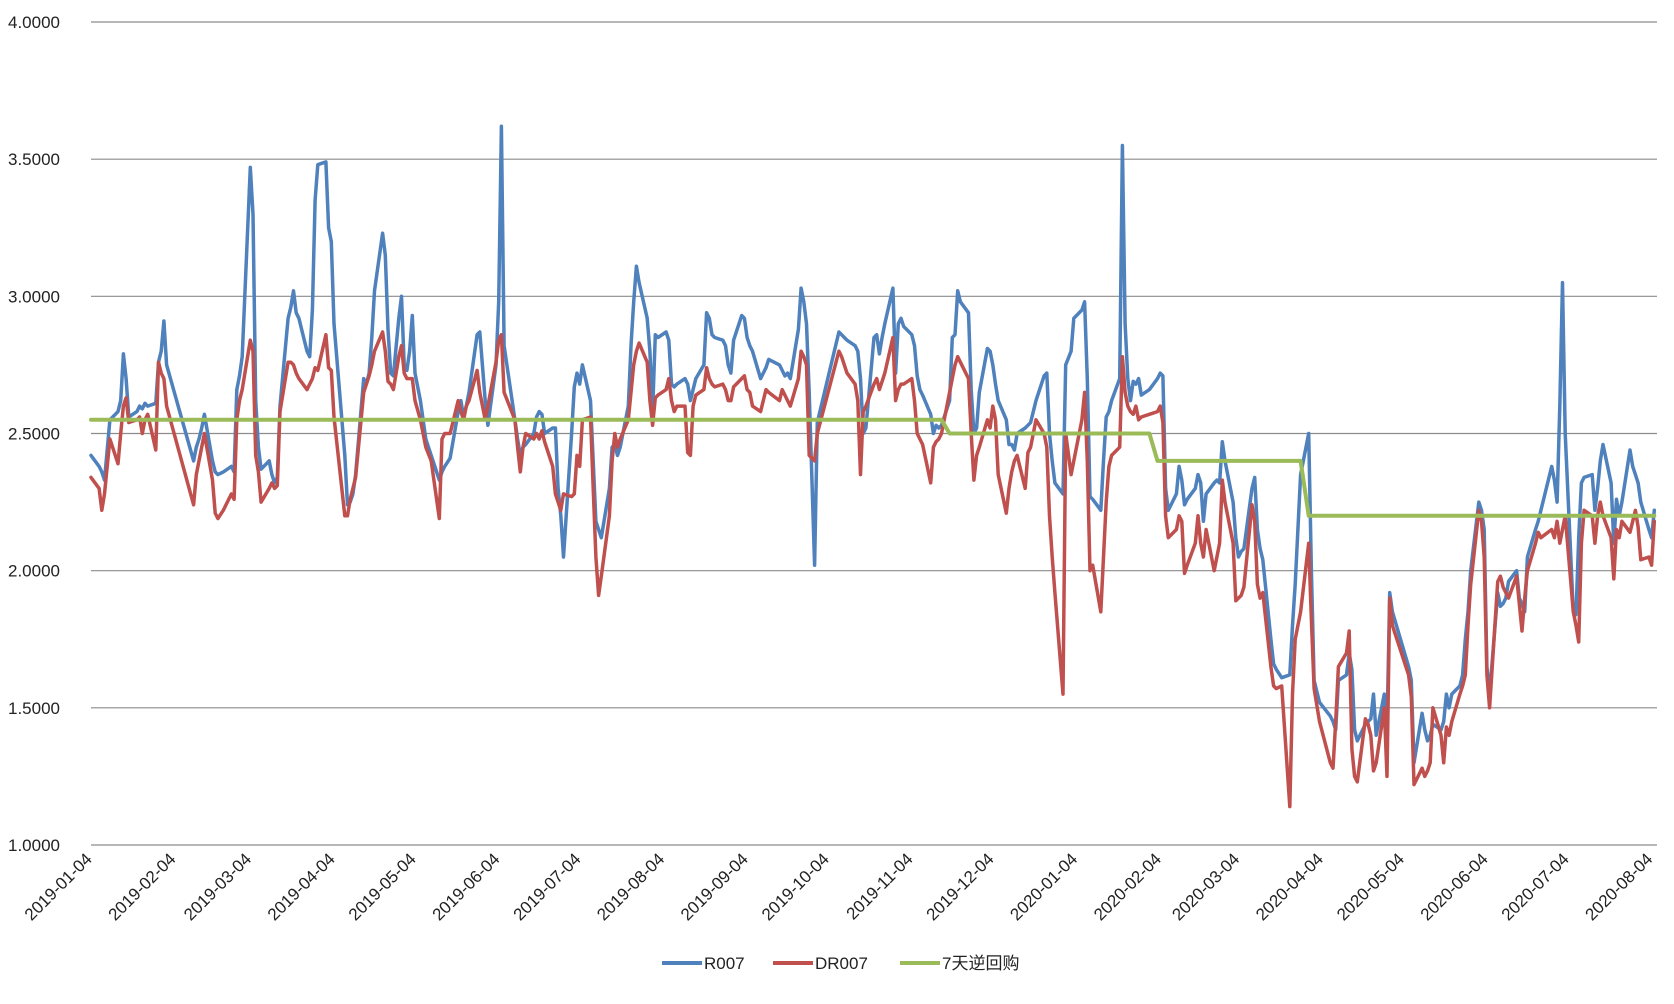  I want to click on x-tick-label: 2019-01-04, so click(58, 886).